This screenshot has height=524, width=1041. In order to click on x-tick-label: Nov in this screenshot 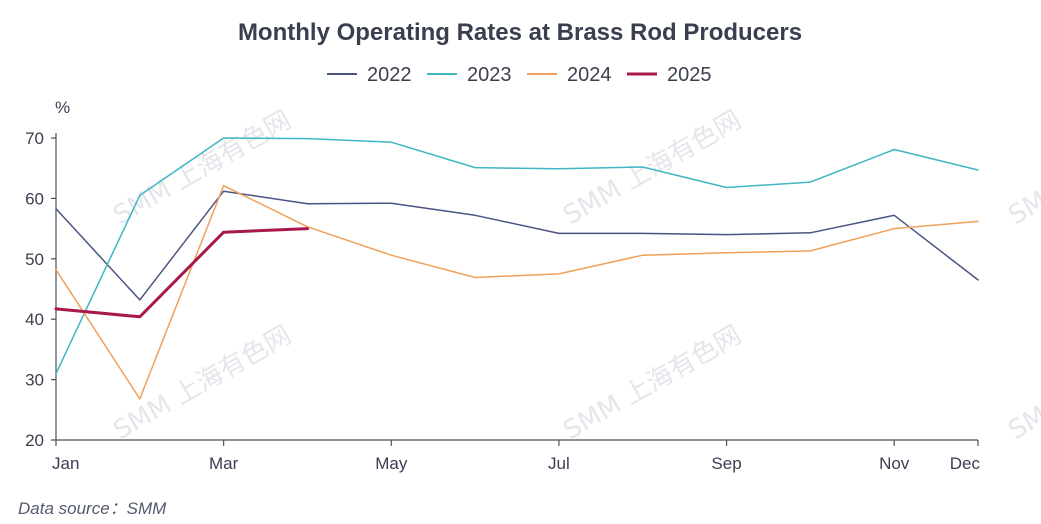, I will do `click(894, 463)`.